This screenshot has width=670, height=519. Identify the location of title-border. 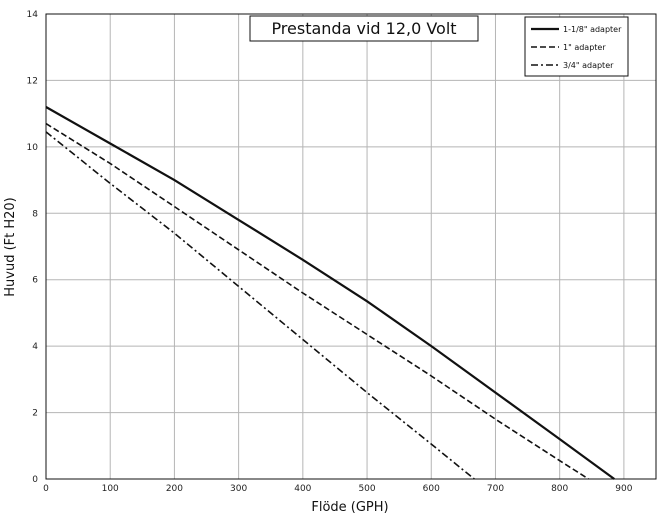
(364, 28).